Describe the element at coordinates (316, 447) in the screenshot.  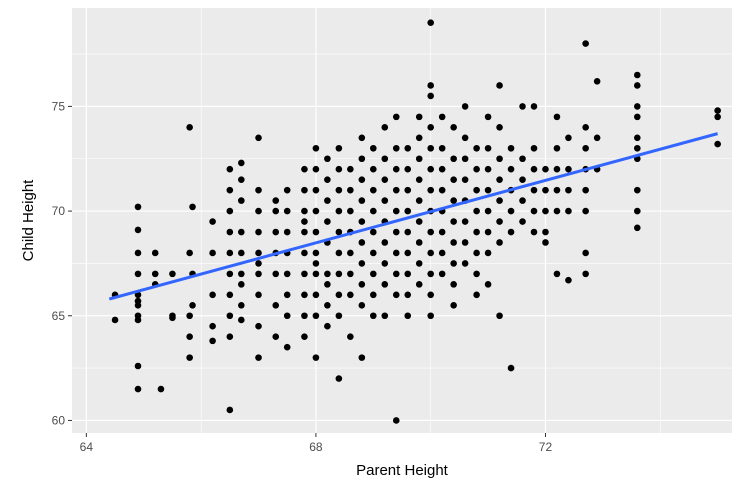
I see `x-tick-label: 68` at that location.